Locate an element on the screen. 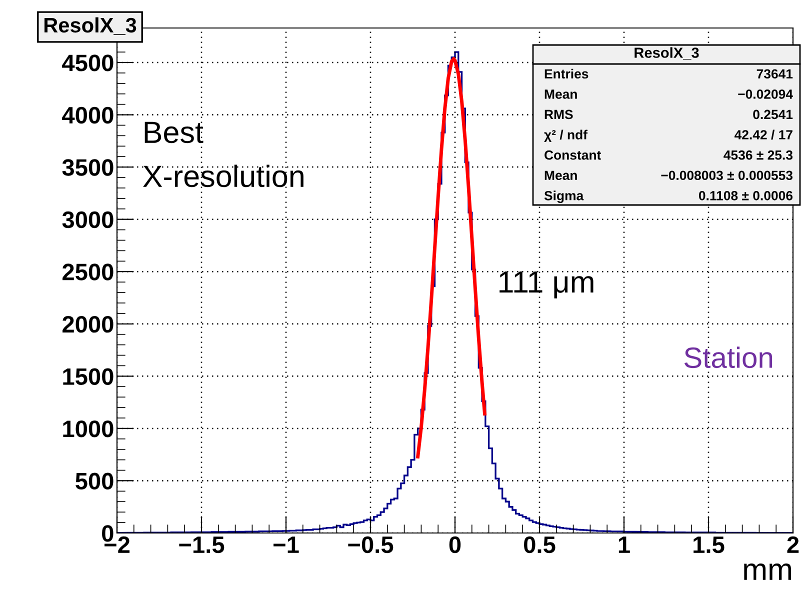  annotation: Constant is located at coordinates (573, 155).